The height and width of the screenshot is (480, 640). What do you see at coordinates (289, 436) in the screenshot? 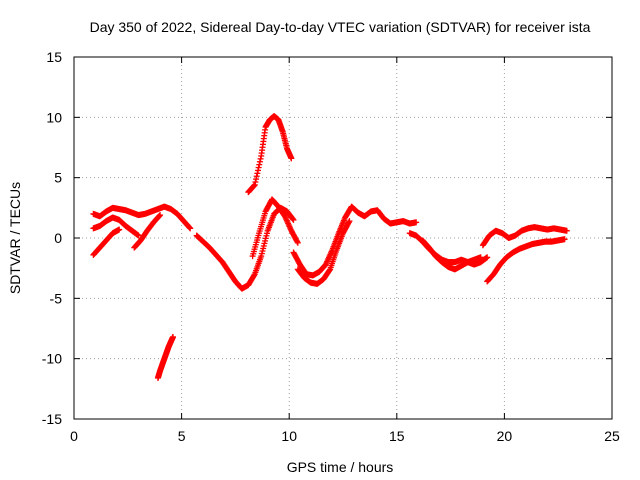
I see `x-tick-label: 10` at bounding box center [289, 436].